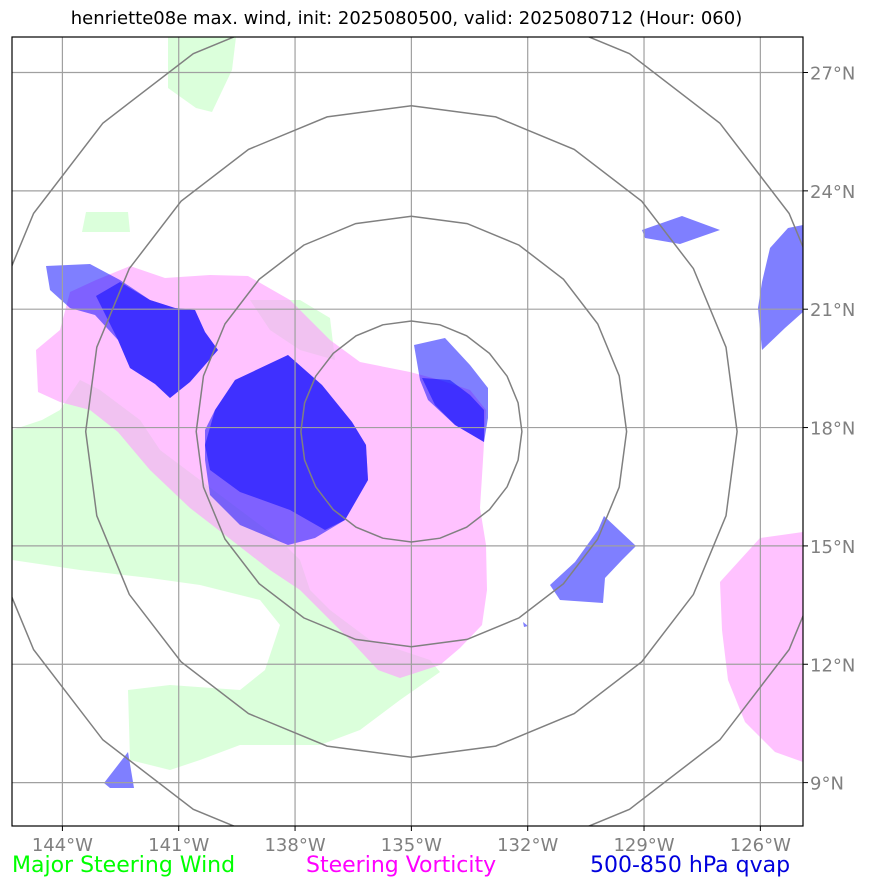  Describe the element at coordinates (286, 442) in the screenshot. I see `qvap-region-2-core` at that location.